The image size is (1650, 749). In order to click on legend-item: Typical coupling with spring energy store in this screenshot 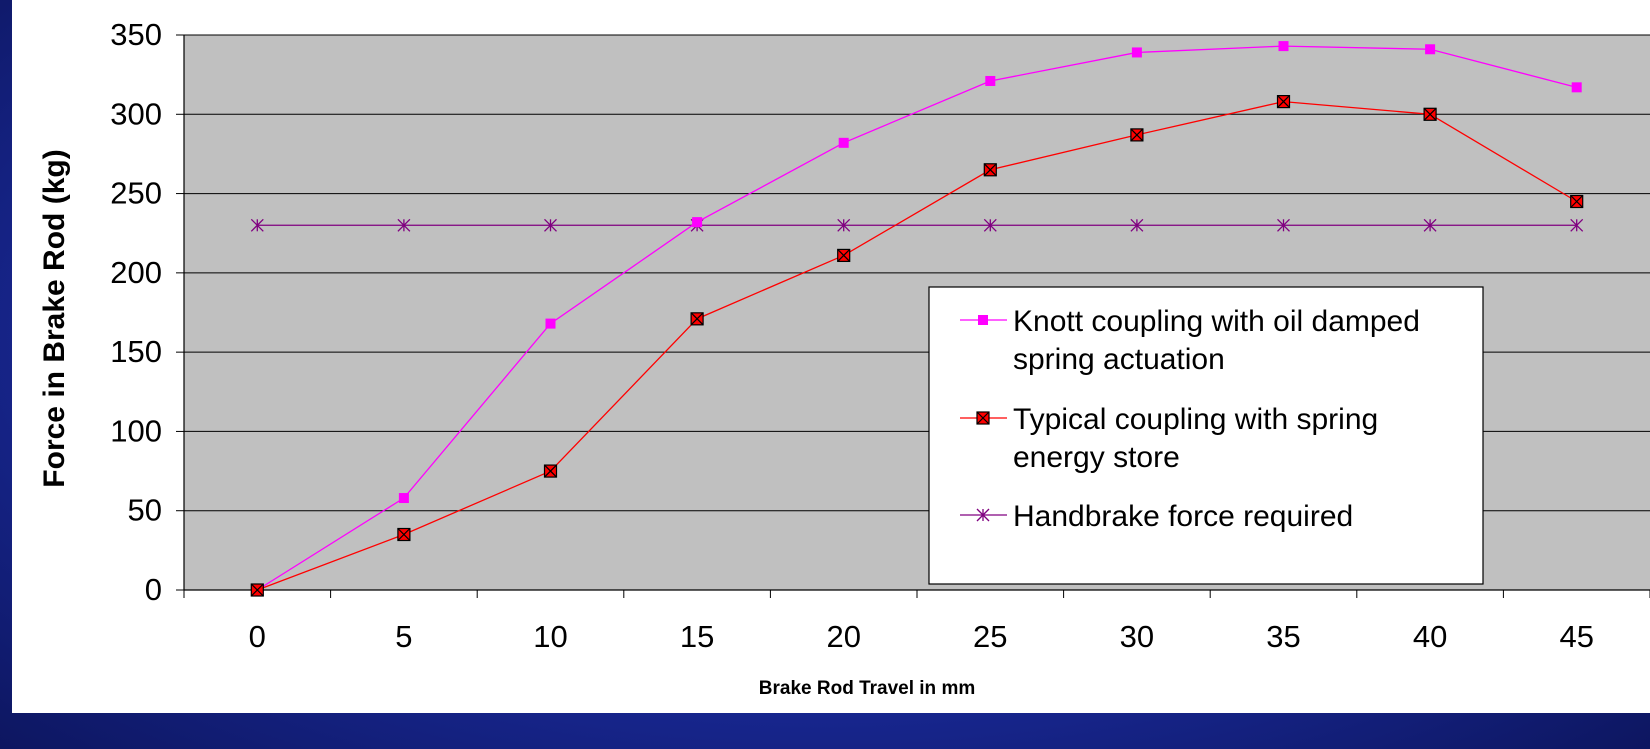, I will do `click(1169, 438)`.